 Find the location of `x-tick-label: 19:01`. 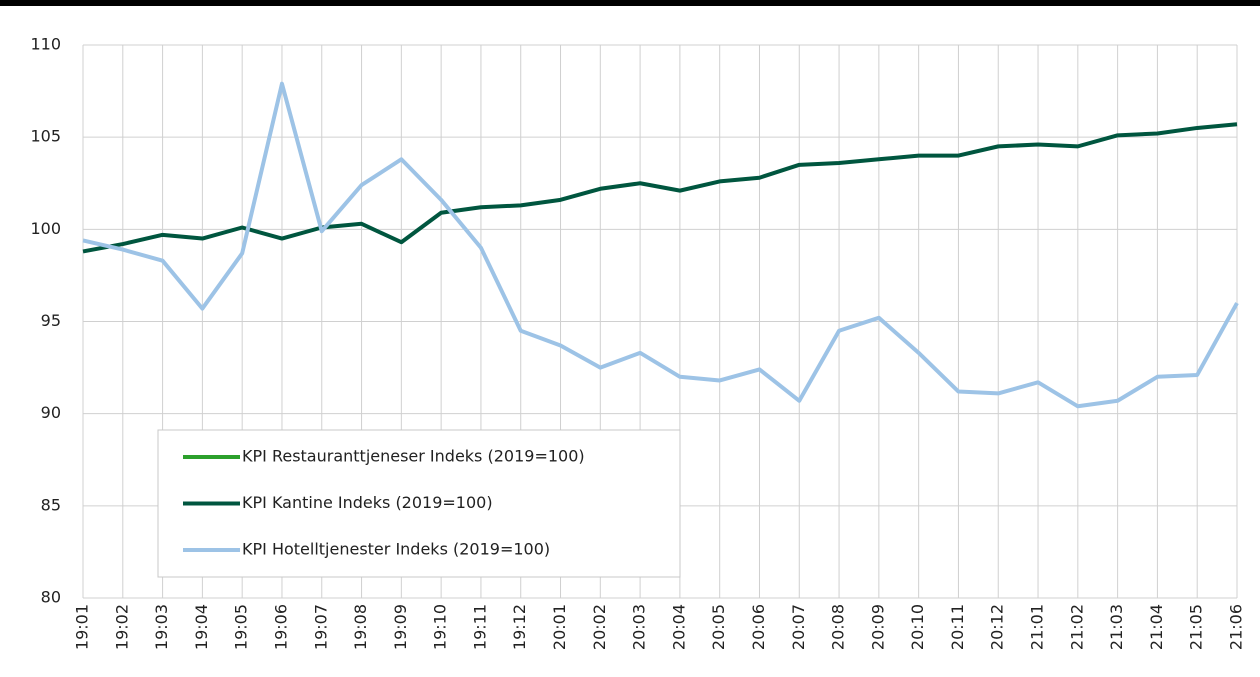

x-tick-label: 19:01 is located at coordinates (82, 627).